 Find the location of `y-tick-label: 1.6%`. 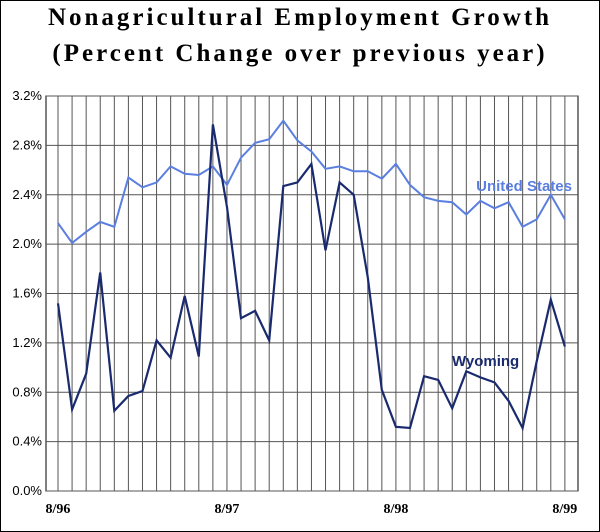

y-tick-label: 1.6% is located at coordinates (27, 293).